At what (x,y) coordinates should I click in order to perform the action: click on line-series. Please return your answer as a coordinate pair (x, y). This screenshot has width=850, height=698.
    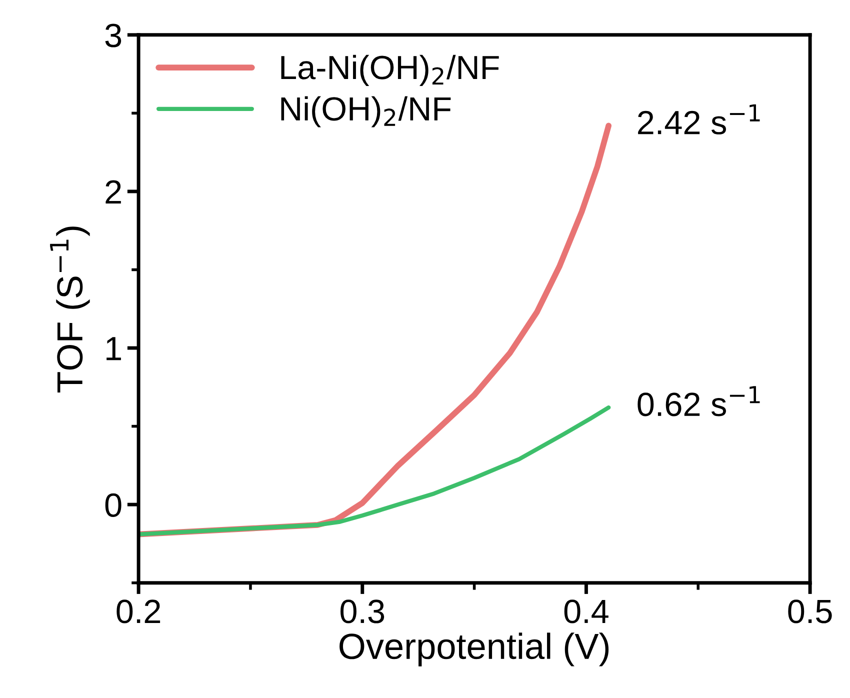
    Looking at the image, I should click on (374, 470).